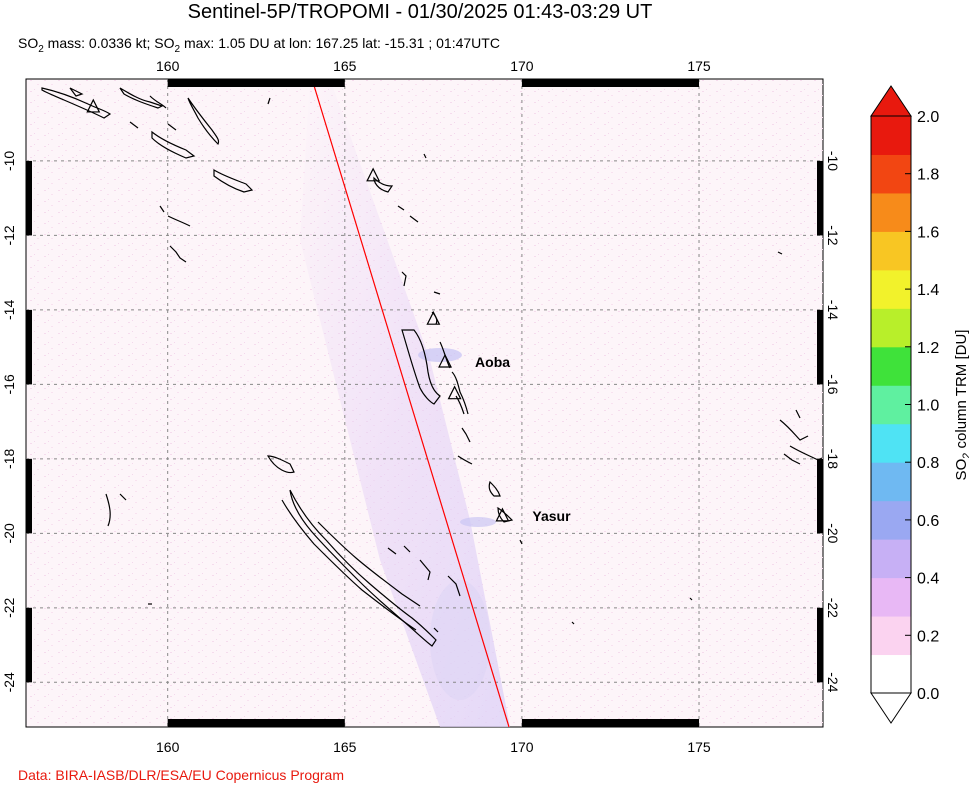 The height and width of the screenshot is (786, 969). What do you see at coordinates (9, 682) in the screenshot?
I see `lat-tick-left--24: -24` at bounding box center [9, 682].